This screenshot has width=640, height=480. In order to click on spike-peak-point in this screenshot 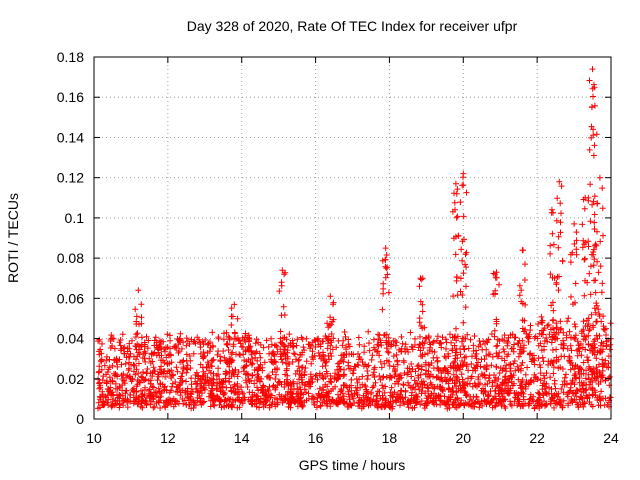, I will do `click(551, 209)`.